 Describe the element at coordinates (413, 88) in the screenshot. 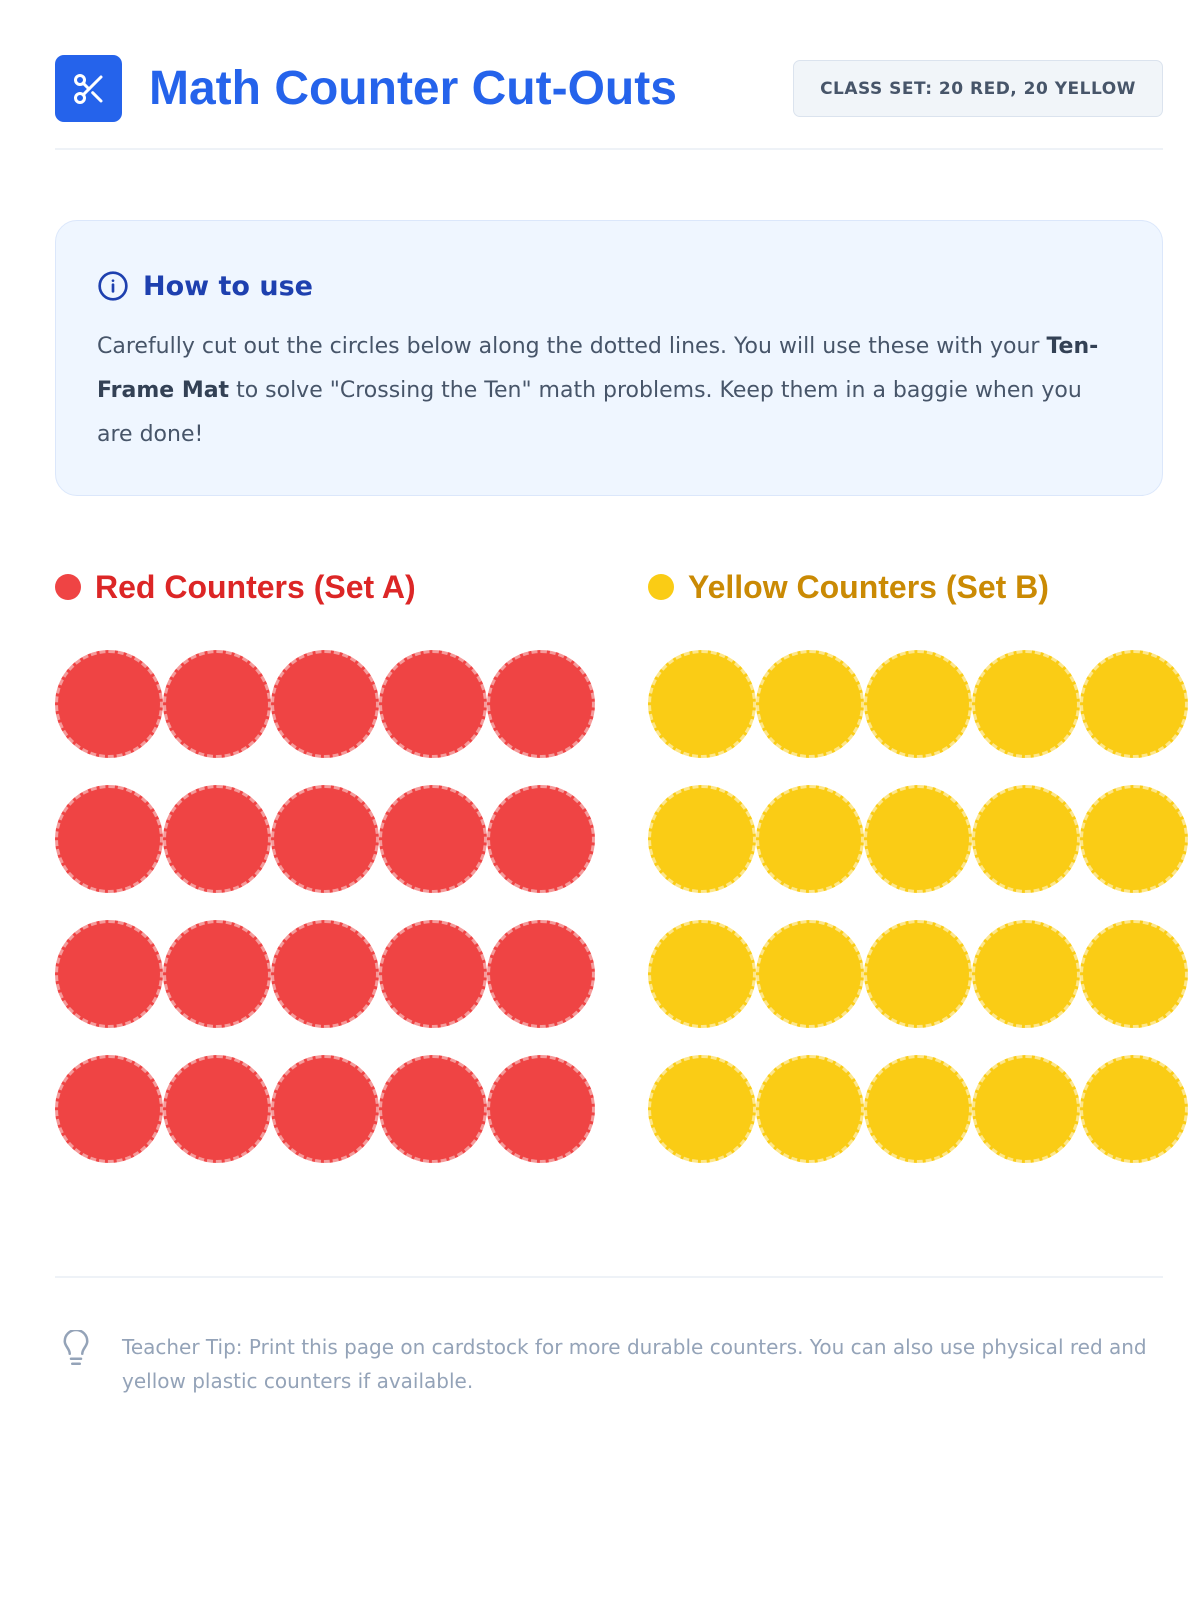

I see `page-title: Math Counter Cut-Outs` at that location.